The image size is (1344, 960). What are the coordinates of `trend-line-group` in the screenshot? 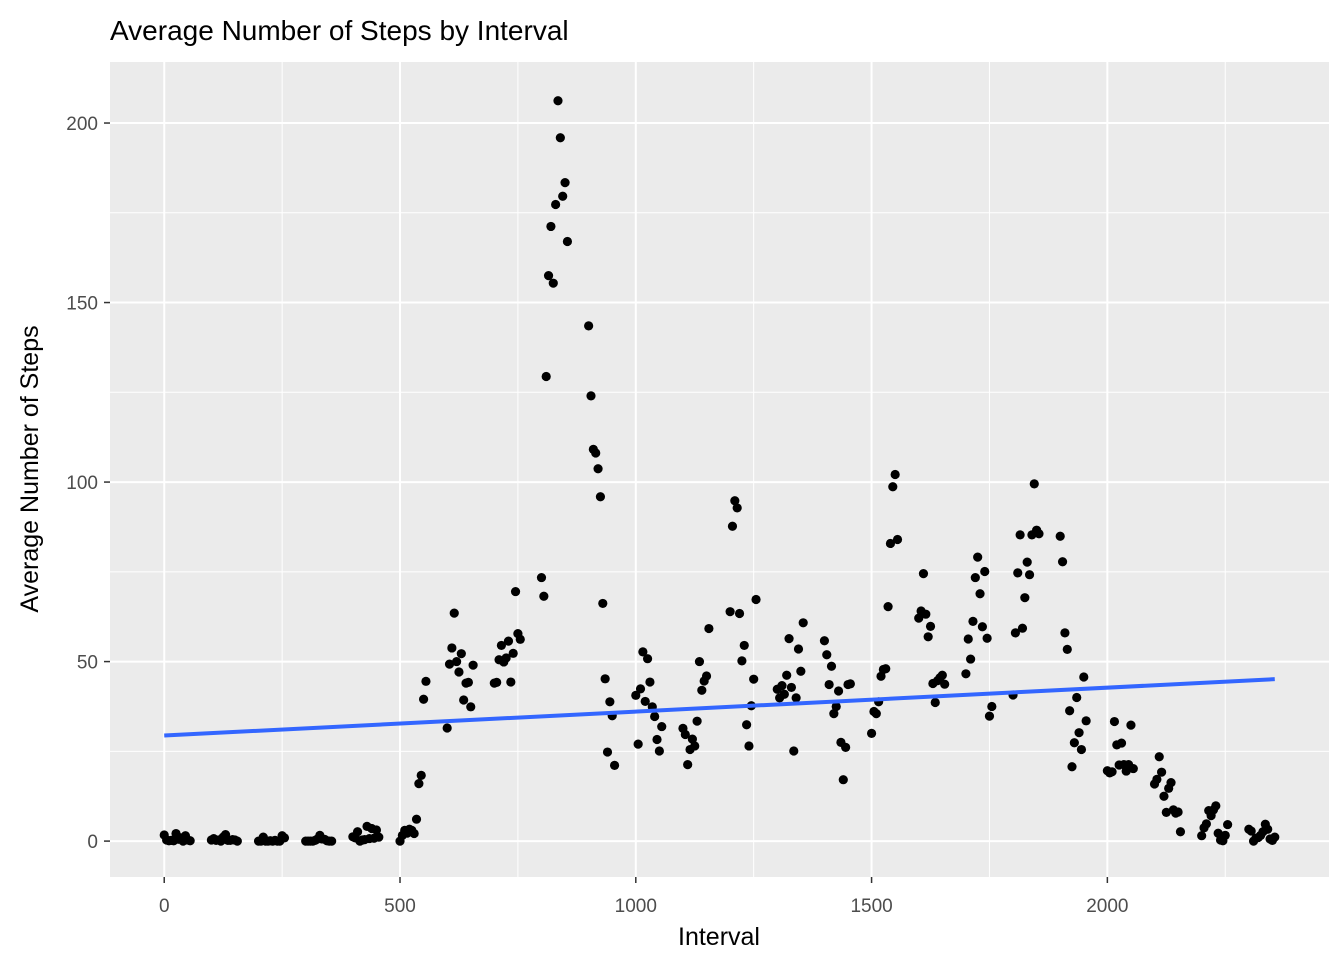 It's located at (719, 707).